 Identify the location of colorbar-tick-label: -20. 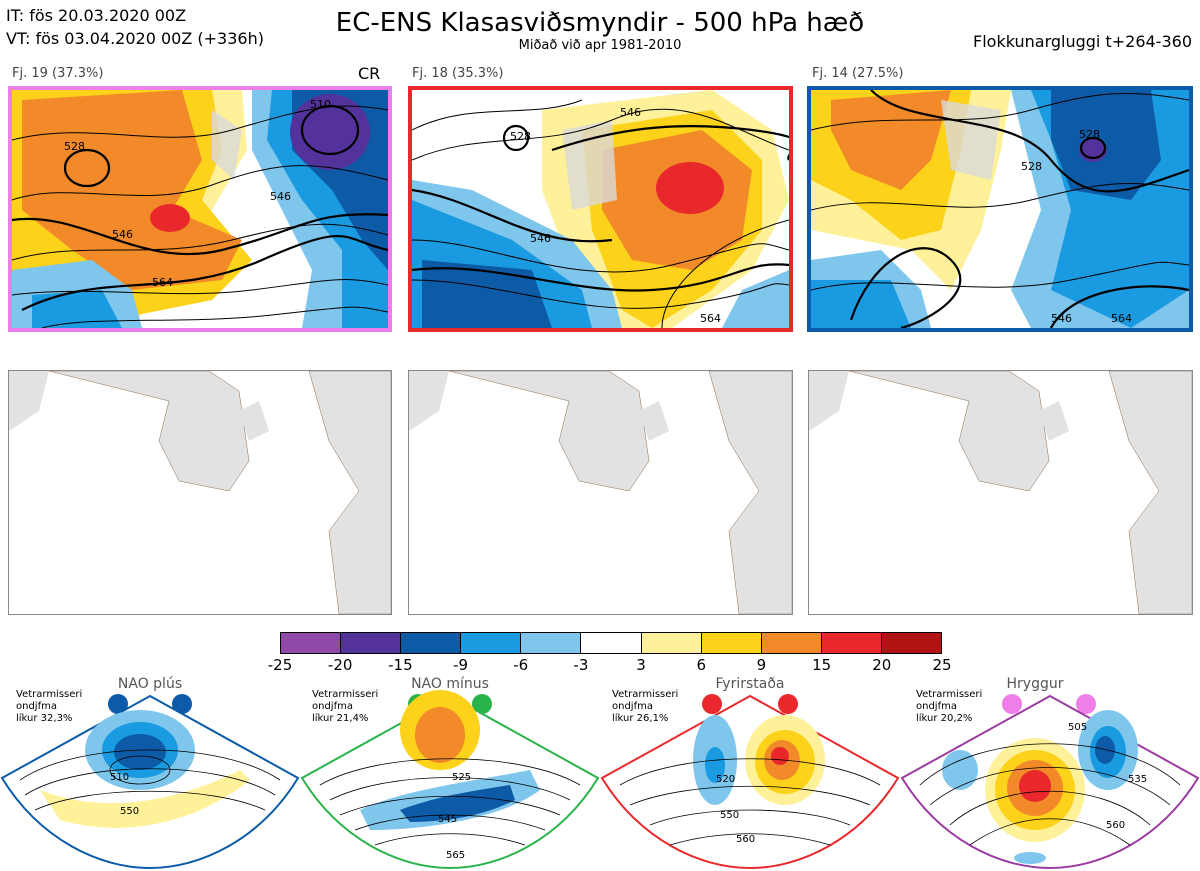
(340, 665).